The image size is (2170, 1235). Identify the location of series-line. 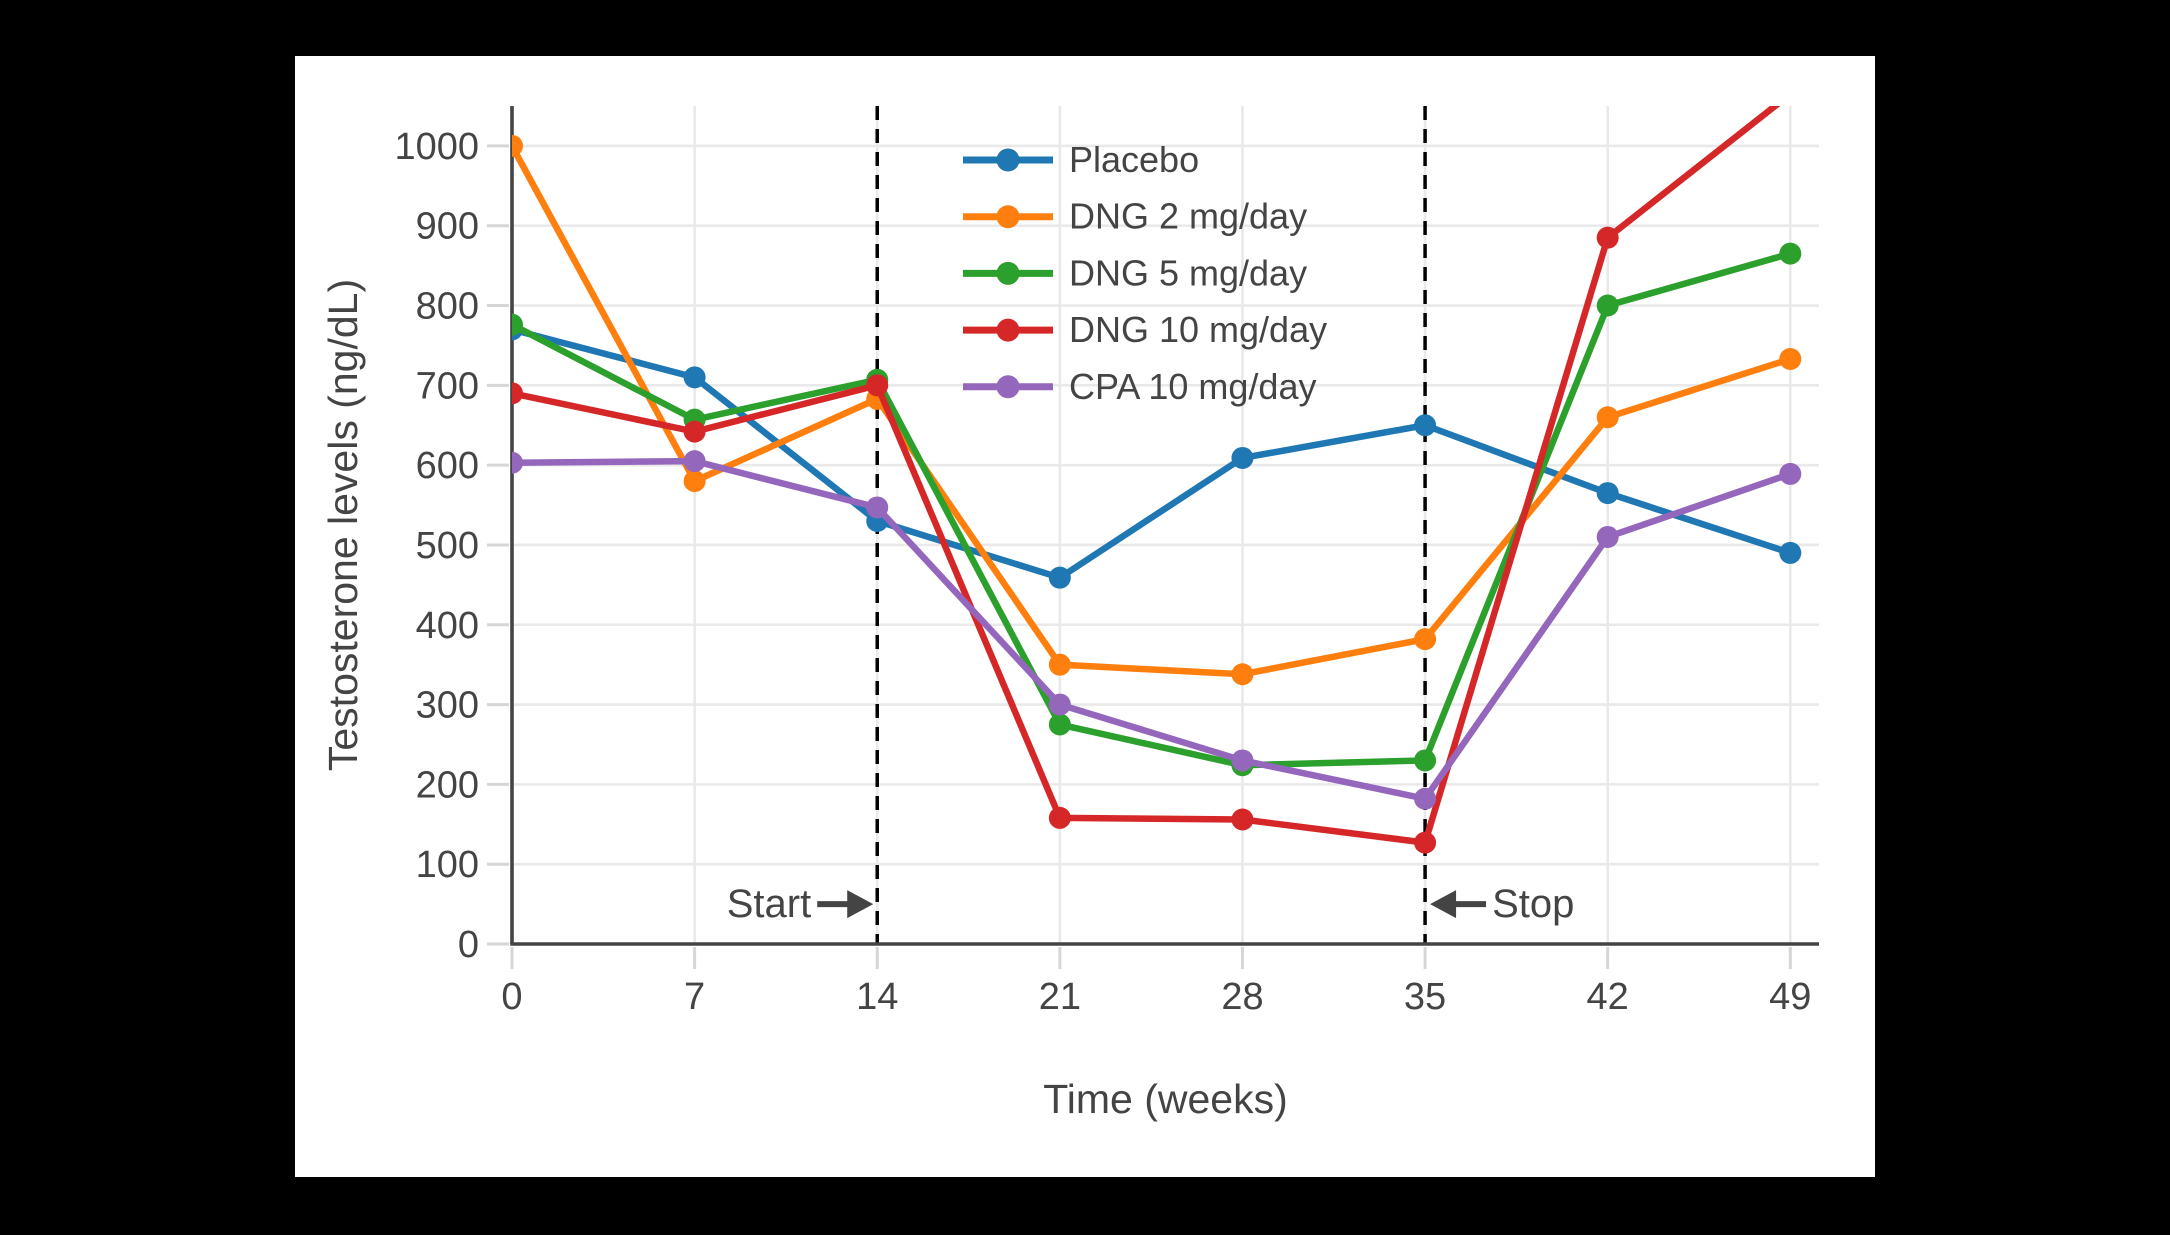
(1152, 453).